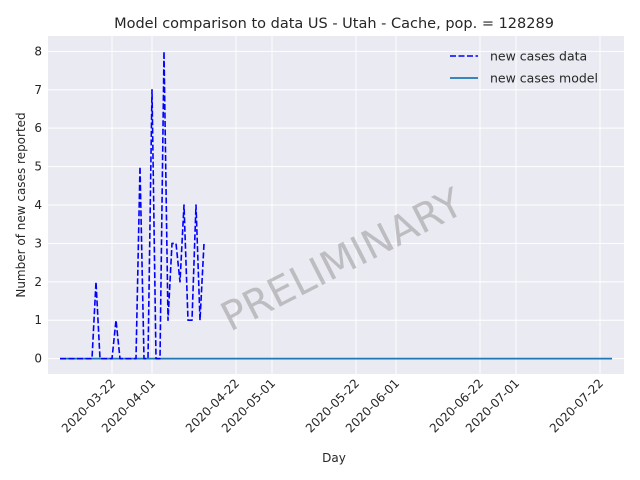  I want to click on y-tick-label: 8, so click(38, 51).